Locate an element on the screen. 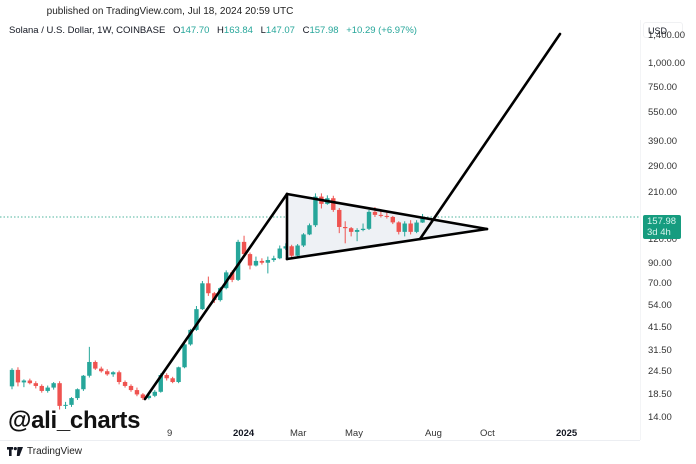  price-tick-label: 70.00 is located at coordinates (660, 284).